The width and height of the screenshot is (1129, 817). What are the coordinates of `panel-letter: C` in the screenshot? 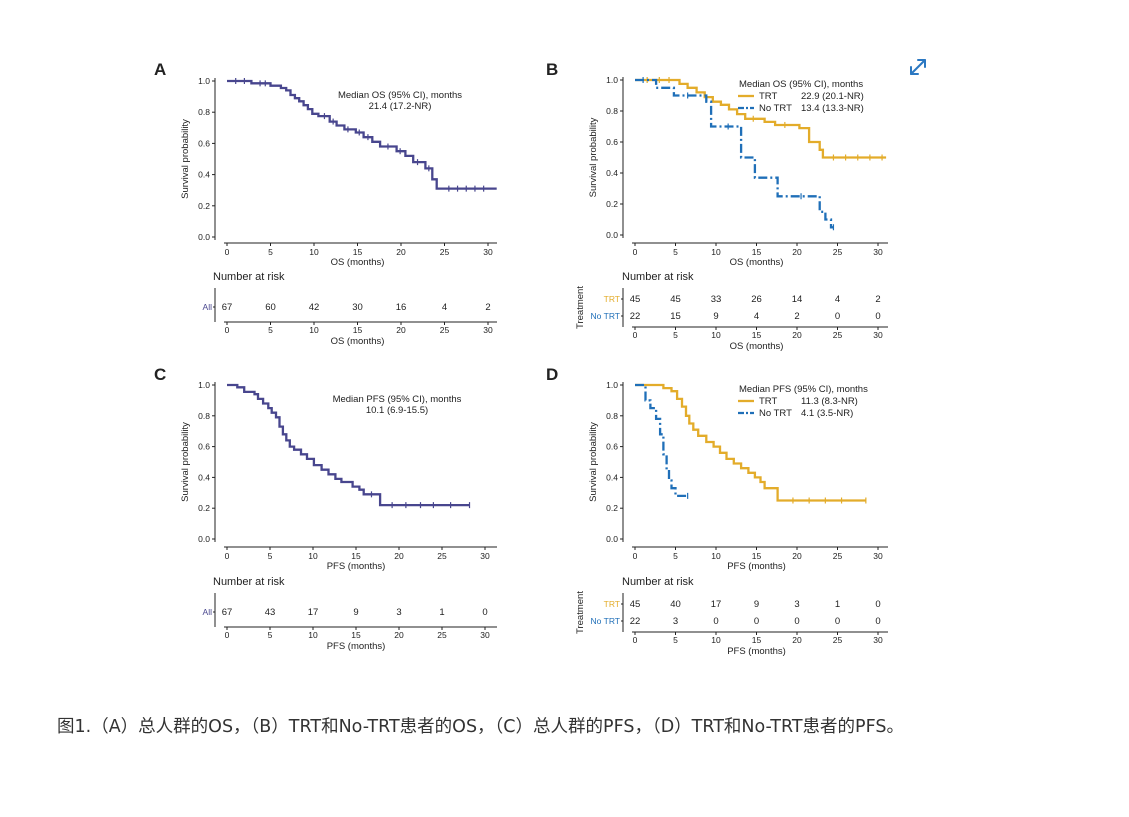 It's located at (160, 374).